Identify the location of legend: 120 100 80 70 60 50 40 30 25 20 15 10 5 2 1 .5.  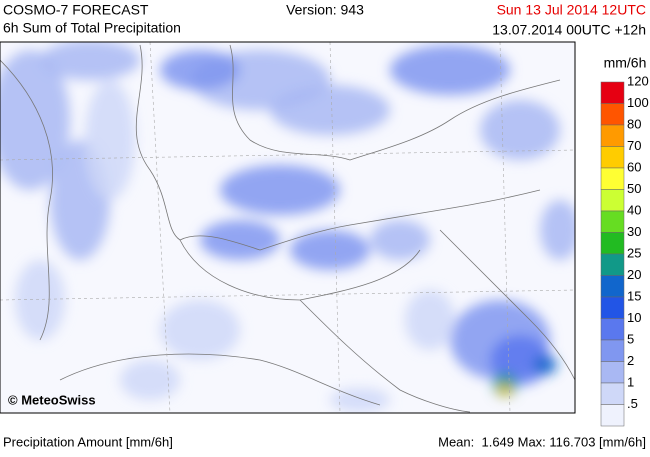
(624, 250).